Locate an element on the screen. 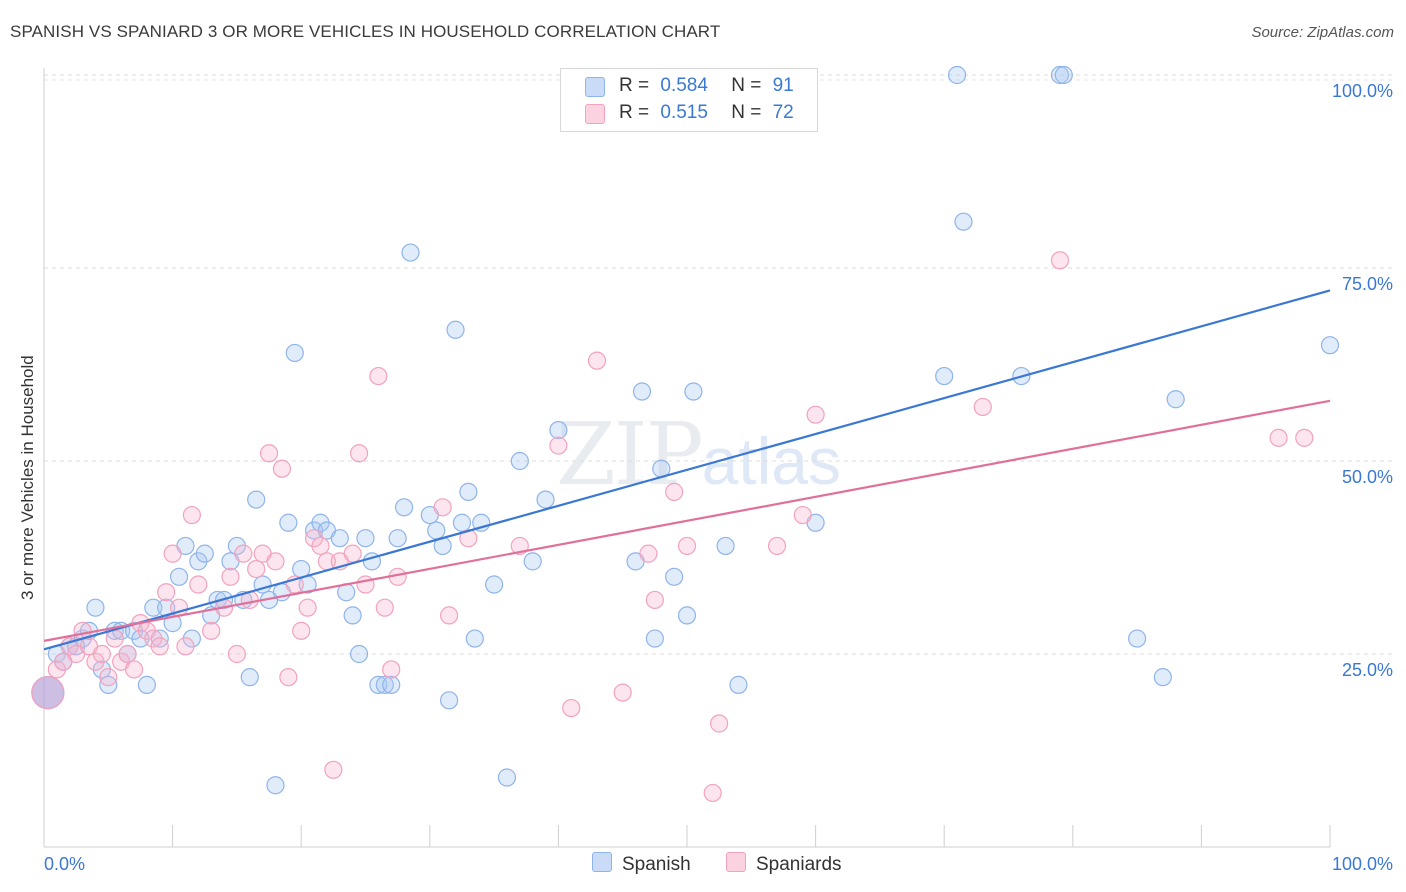 The width and height of the screenshot is (1406, 892). legend-r-value-spanish: 0.584 is located at coordinates (684, 85).